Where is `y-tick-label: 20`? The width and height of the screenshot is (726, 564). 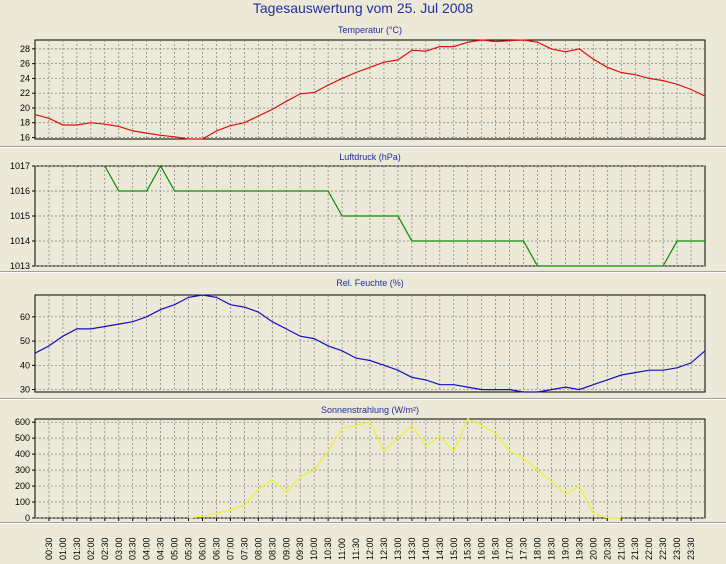
y-tick-label: 20 is located at coordinates (25, 108).